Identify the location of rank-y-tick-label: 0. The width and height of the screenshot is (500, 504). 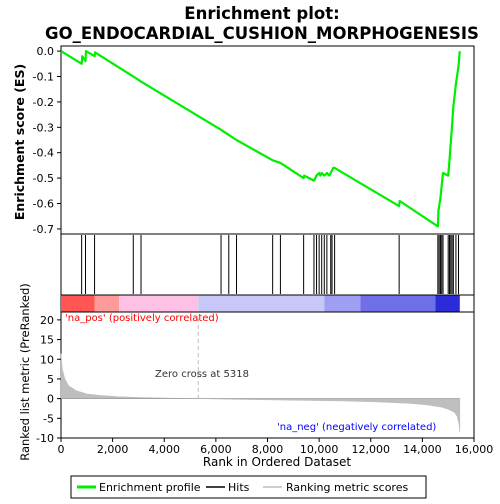
(50, 399).